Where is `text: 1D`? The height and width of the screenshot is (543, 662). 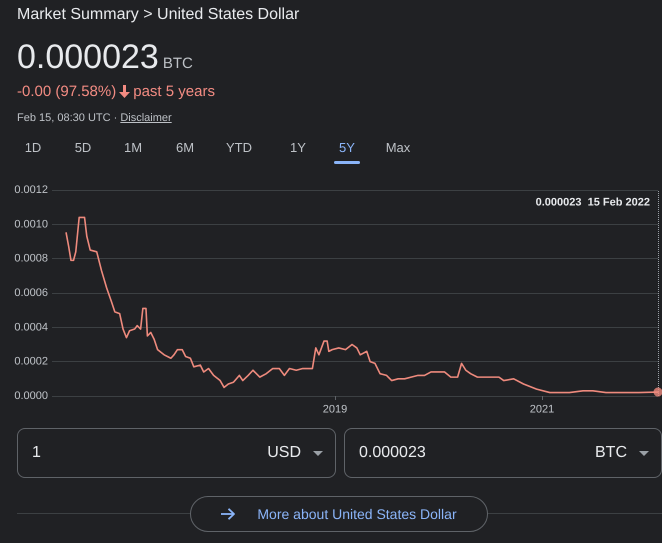
text: 1D is located at coordinates (33, 147).